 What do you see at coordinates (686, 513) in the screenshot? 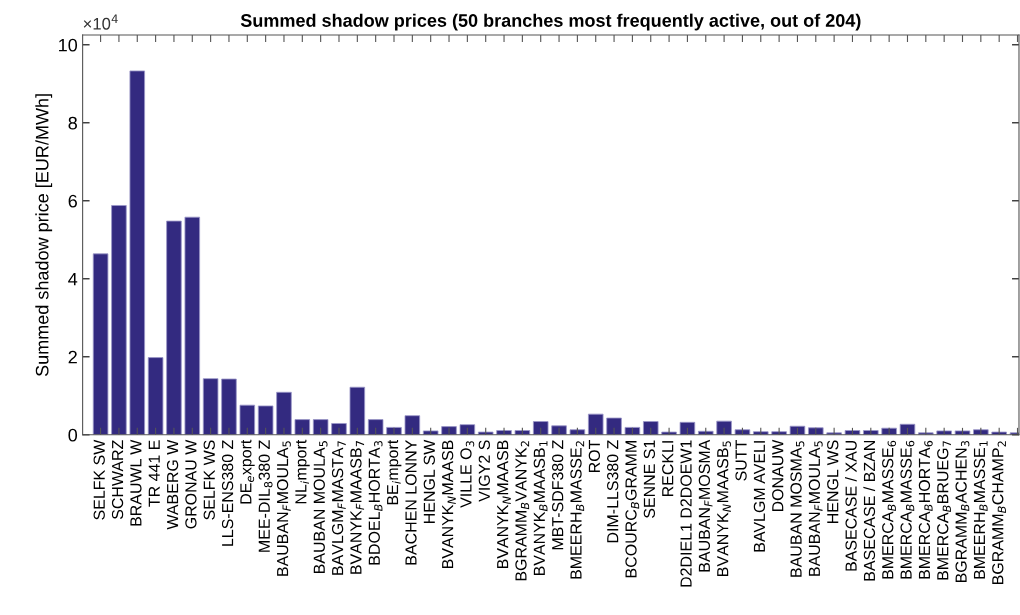
I see `x-tick-label: D2DIEL1 D2DOEW1` at bounding box center [686, 513].